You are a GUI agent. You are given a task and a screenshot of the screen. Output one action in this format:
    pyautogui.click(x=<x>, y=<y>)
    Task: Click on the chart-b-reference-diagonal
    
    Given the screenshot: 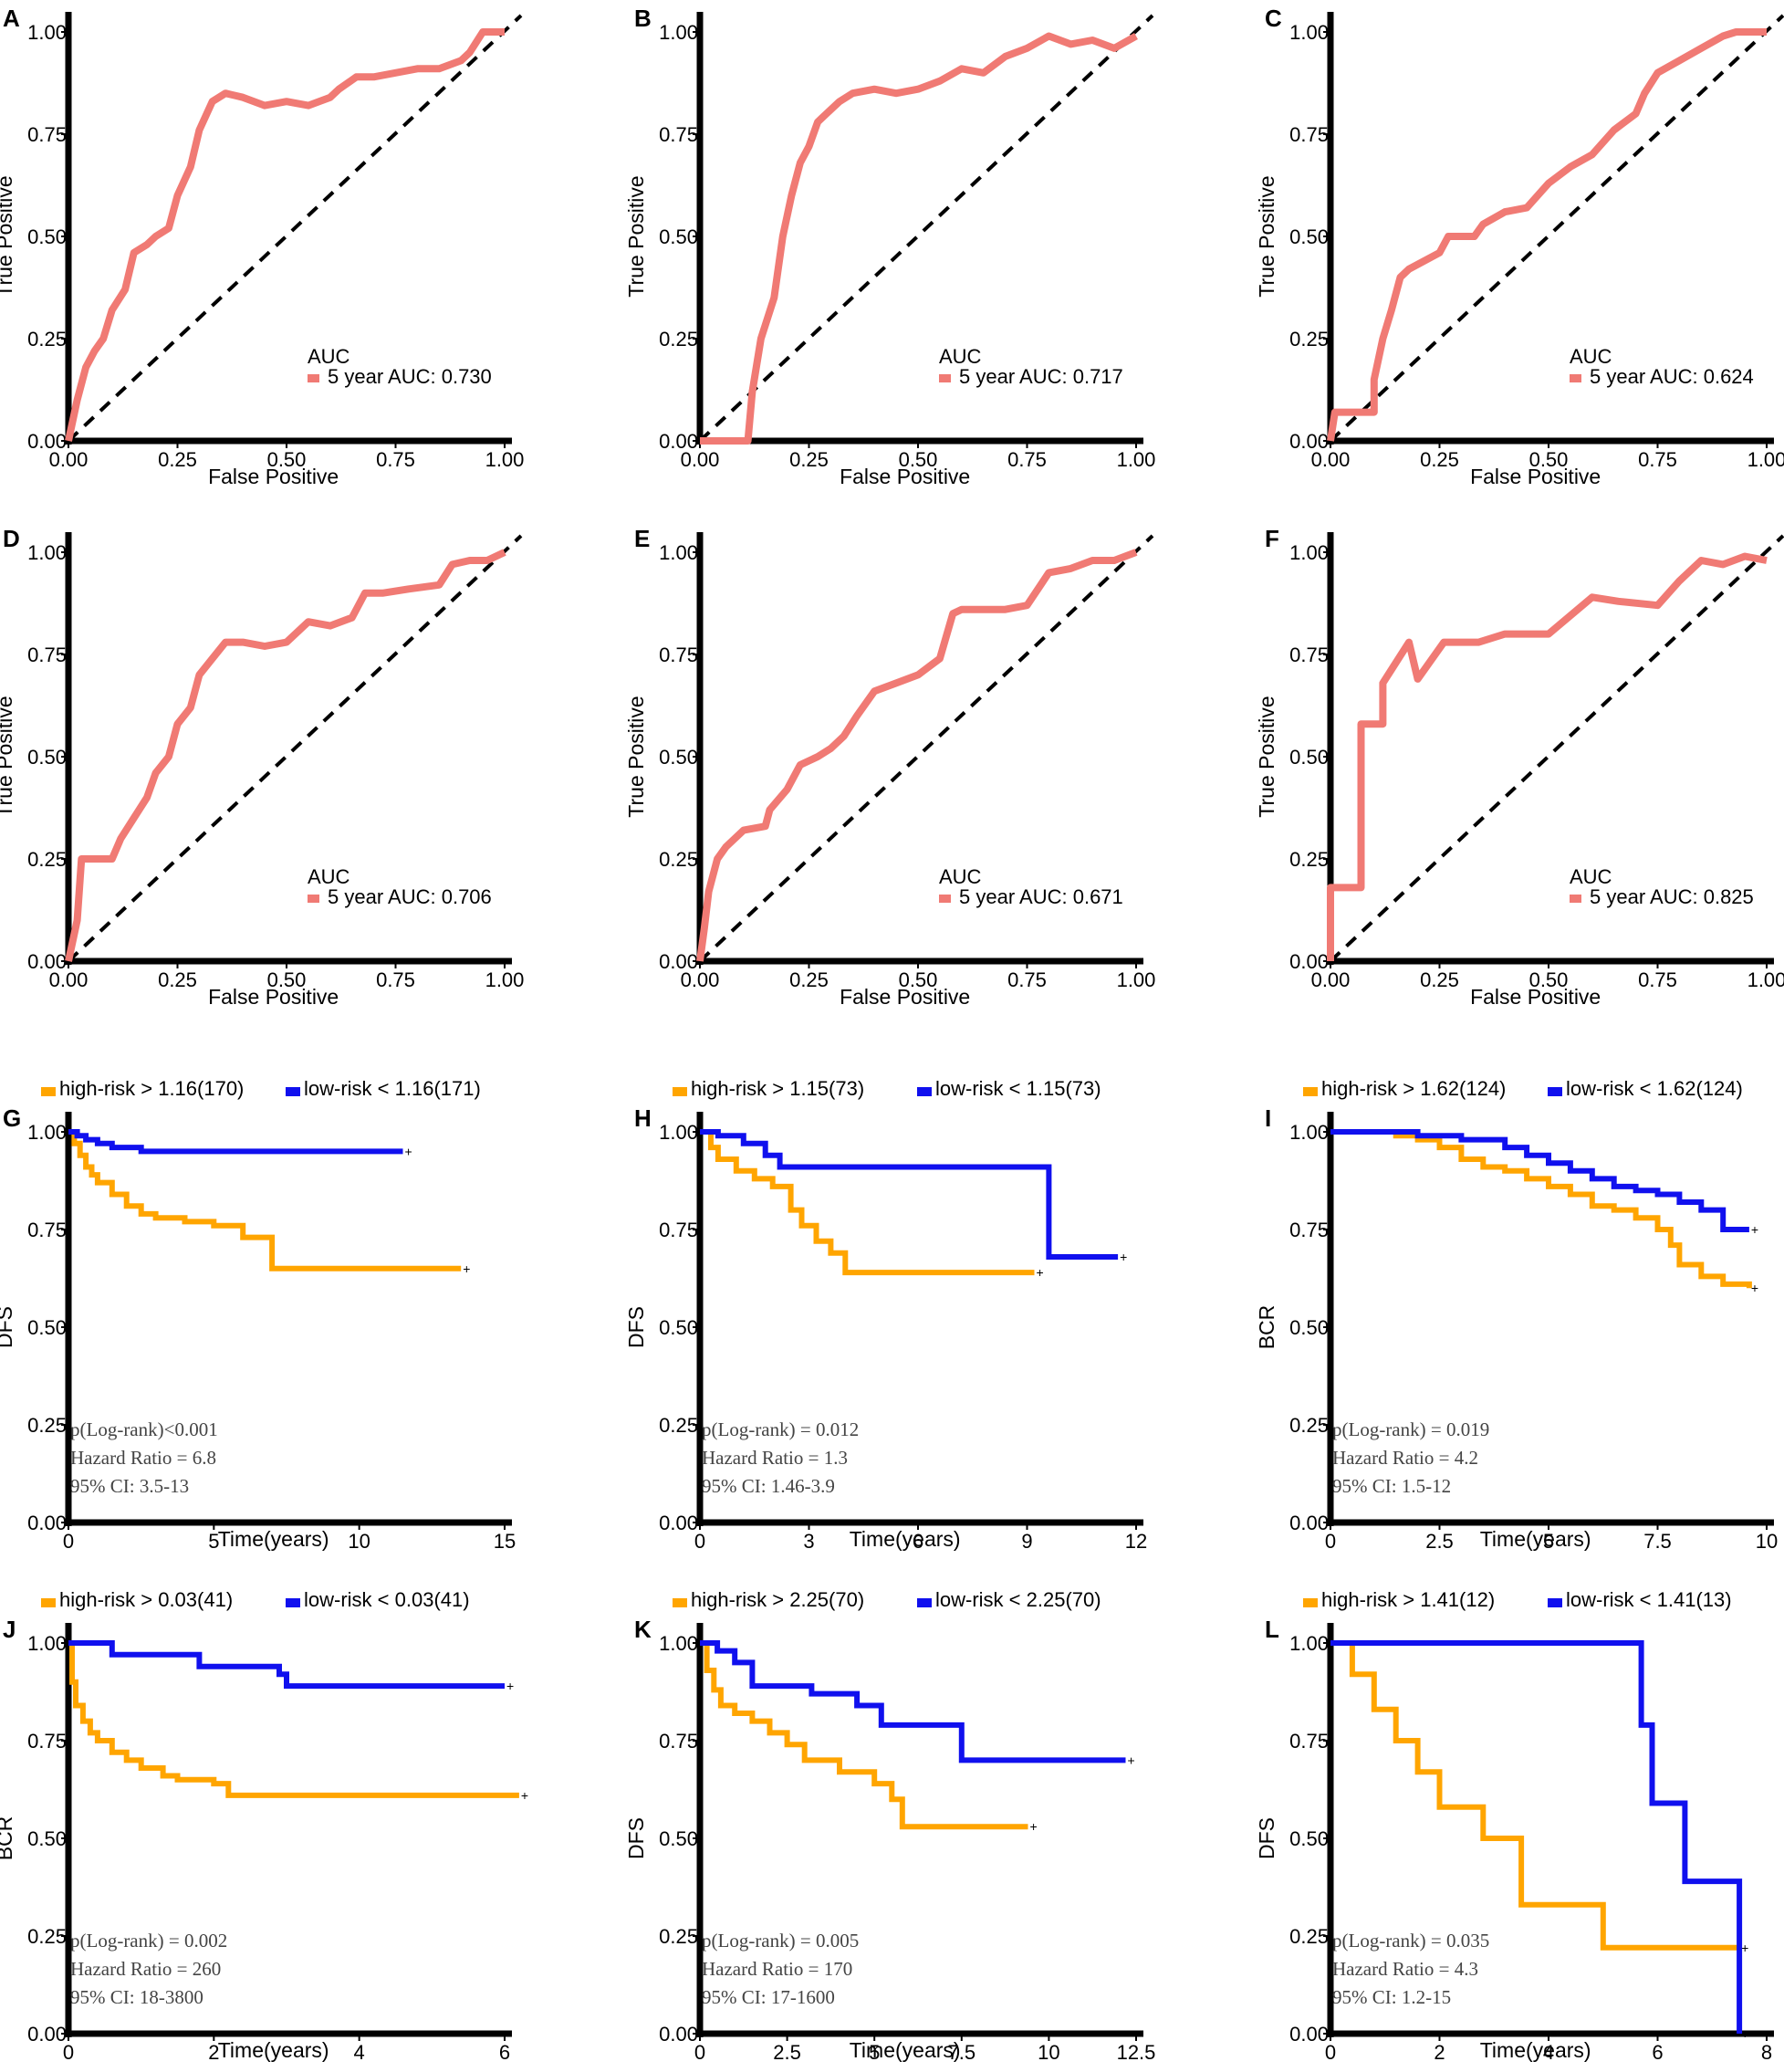 What is the action you would take?
    pyautogui.click(x=926, y=228)
    